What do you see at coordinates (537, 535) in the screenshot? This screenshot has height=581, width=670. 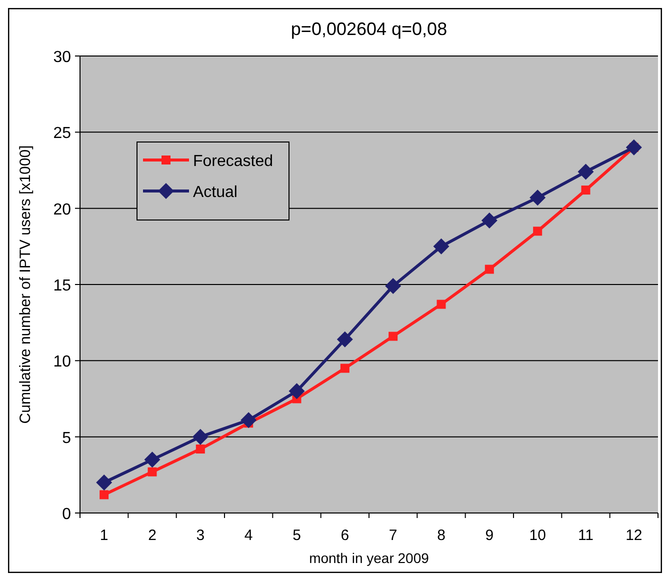 I see `x-tick-label: 10` at bounding box center [537, 535].